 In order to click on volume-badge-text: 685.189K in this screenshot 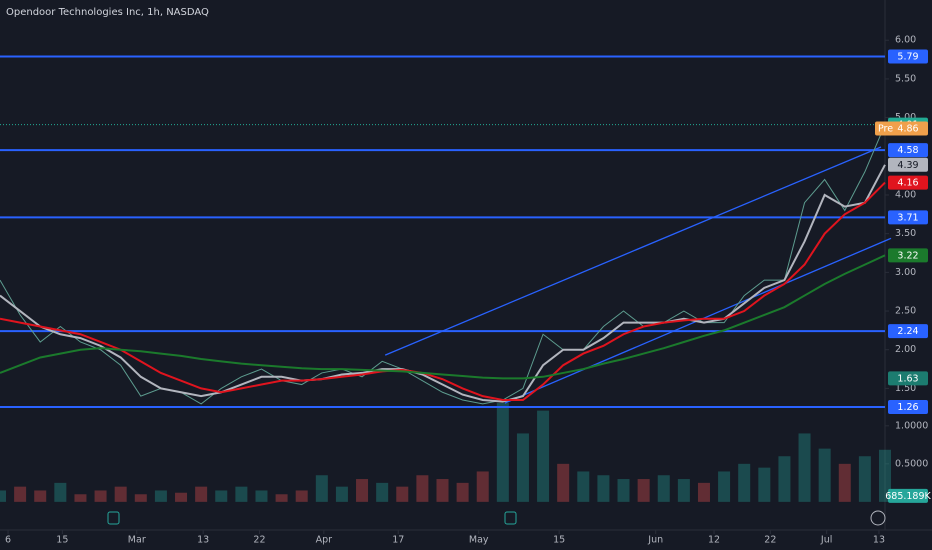, I will do `click(908, 496)`.